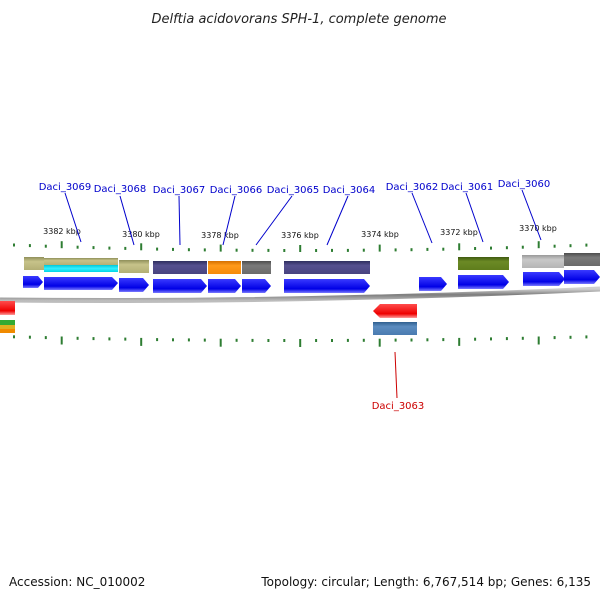 This screenshot has height=600, width=600. I want to click on scale-ticks-top, so click(300, 246).